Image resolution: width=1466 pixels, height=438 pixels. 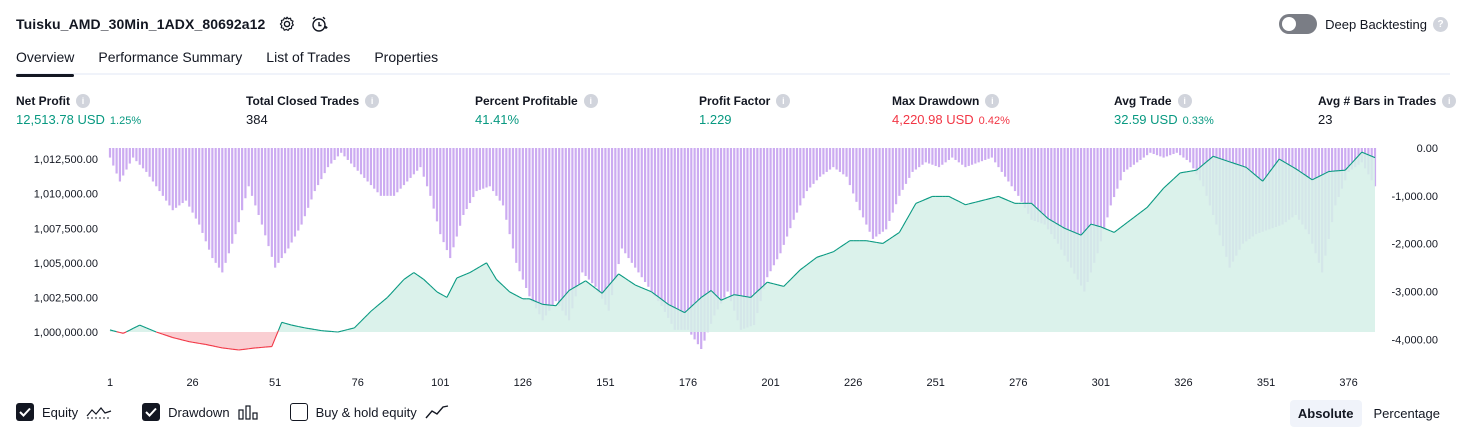 What do you see at coordinates (308, 57) in the screenshot?
I see `tab-list-of-trades: List of Trades` at bounding box center [308, 57].